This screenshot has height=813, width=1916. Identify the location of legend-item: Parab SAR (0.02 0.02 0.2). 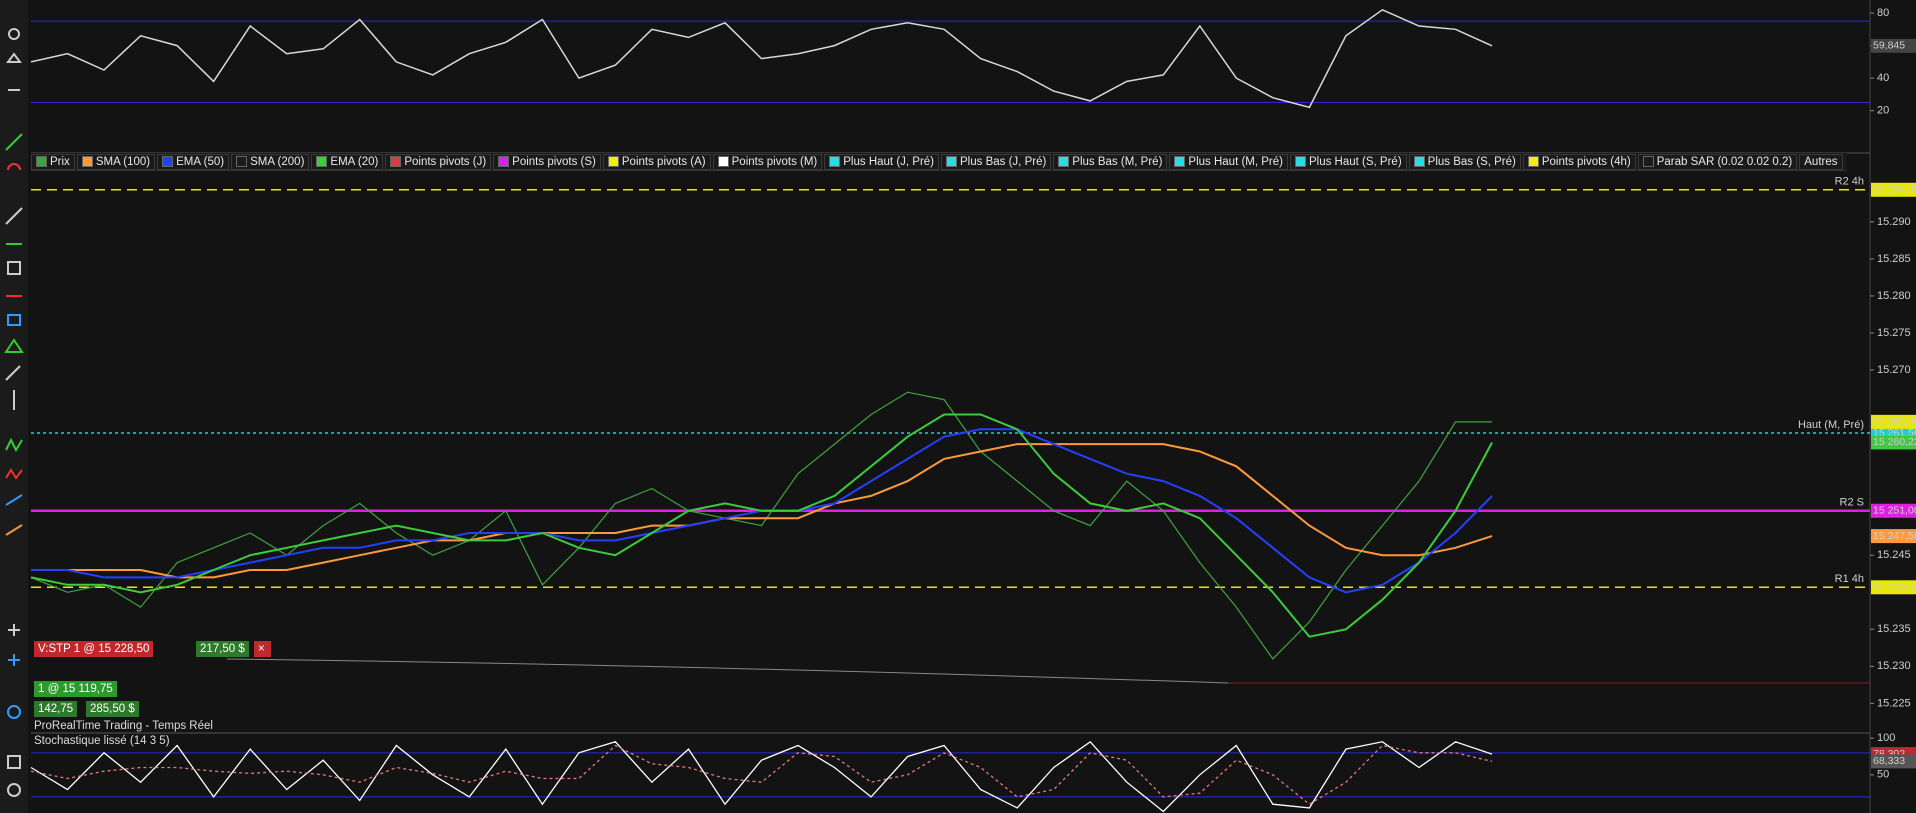
(1717, 161).